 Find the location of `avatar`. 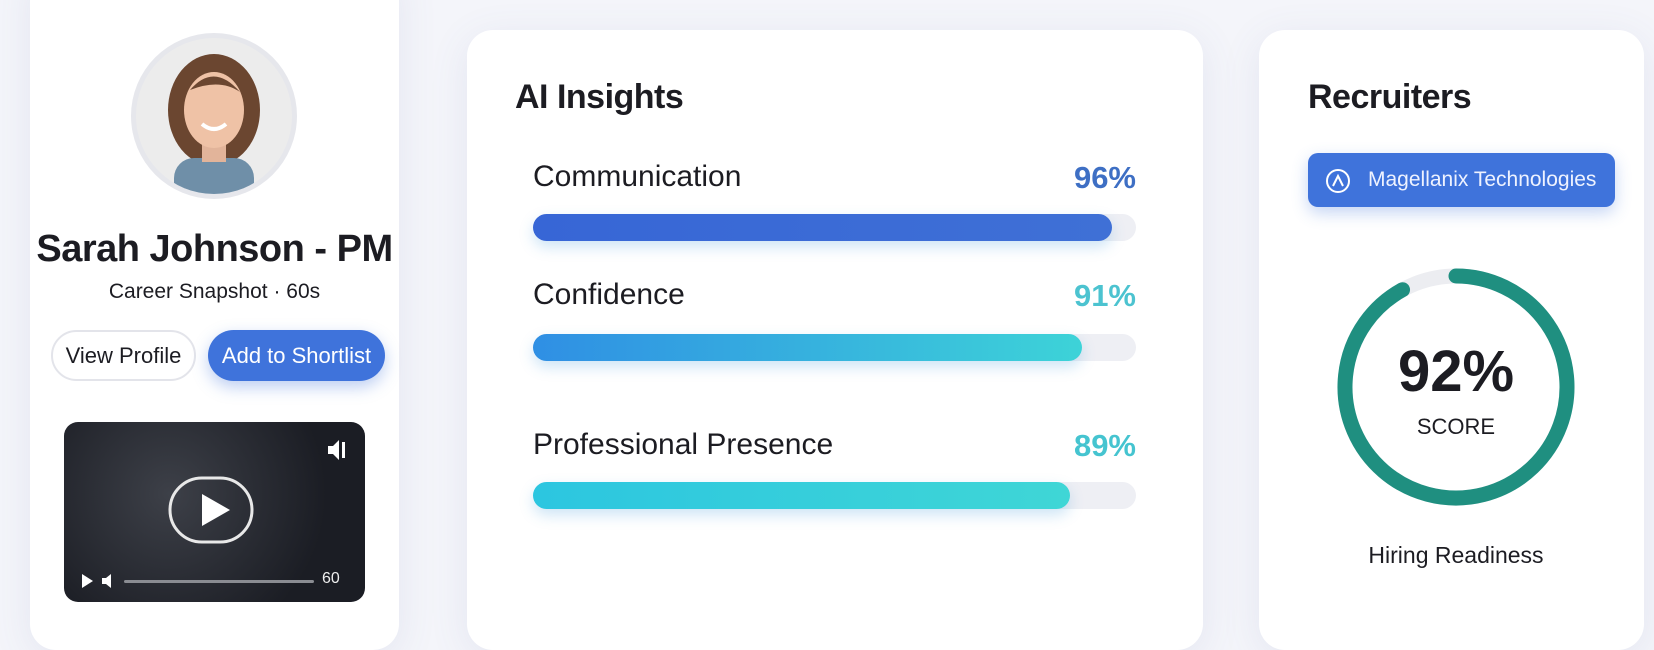

avatar is located at coordinates (214, 116).